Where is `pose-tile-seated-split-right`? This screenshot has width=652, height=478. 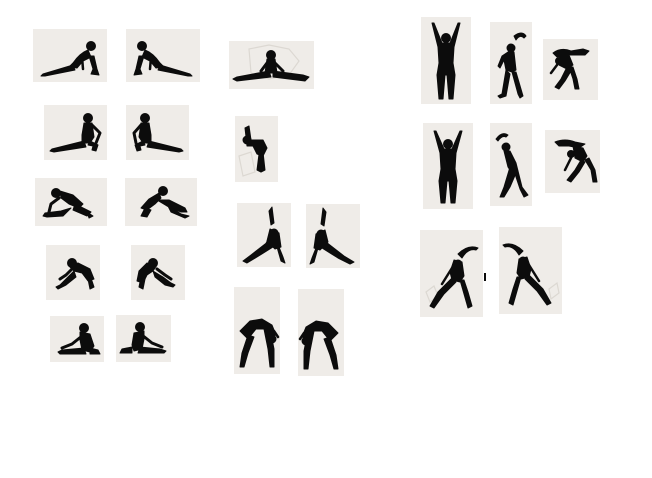
pose-tile-seated-split-right is located at coordinates (157, 132).